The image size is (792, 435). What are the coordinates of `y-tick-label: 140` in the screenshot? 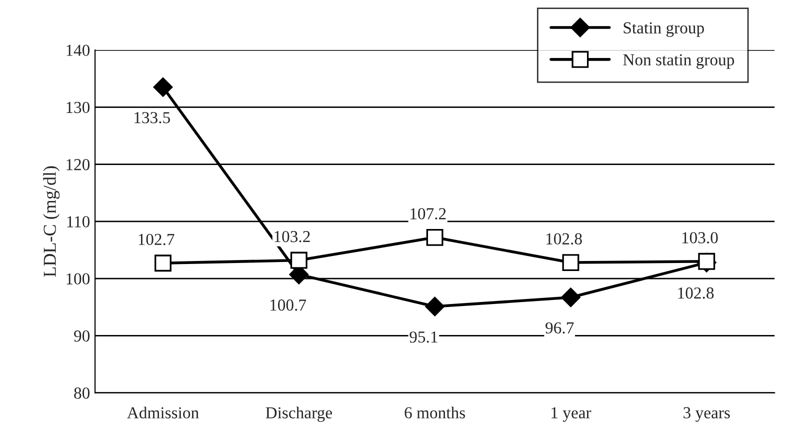 It's located at (78, 50).